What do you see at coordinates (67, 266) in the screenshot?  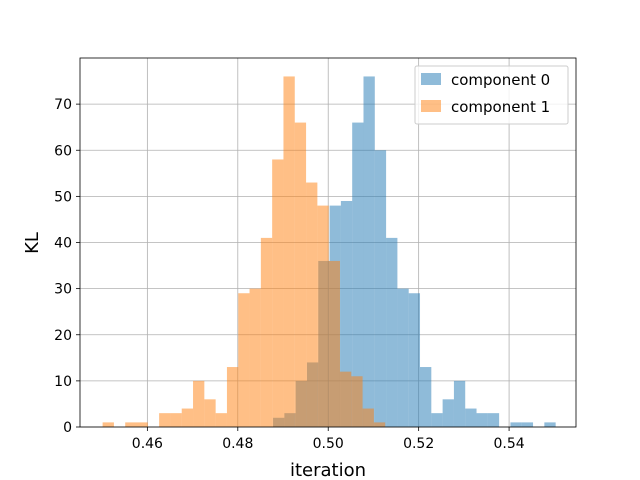 I see `y-axis-ticks: 0 10 20 30 40 50 60 70` at bounding box center [67, 266].